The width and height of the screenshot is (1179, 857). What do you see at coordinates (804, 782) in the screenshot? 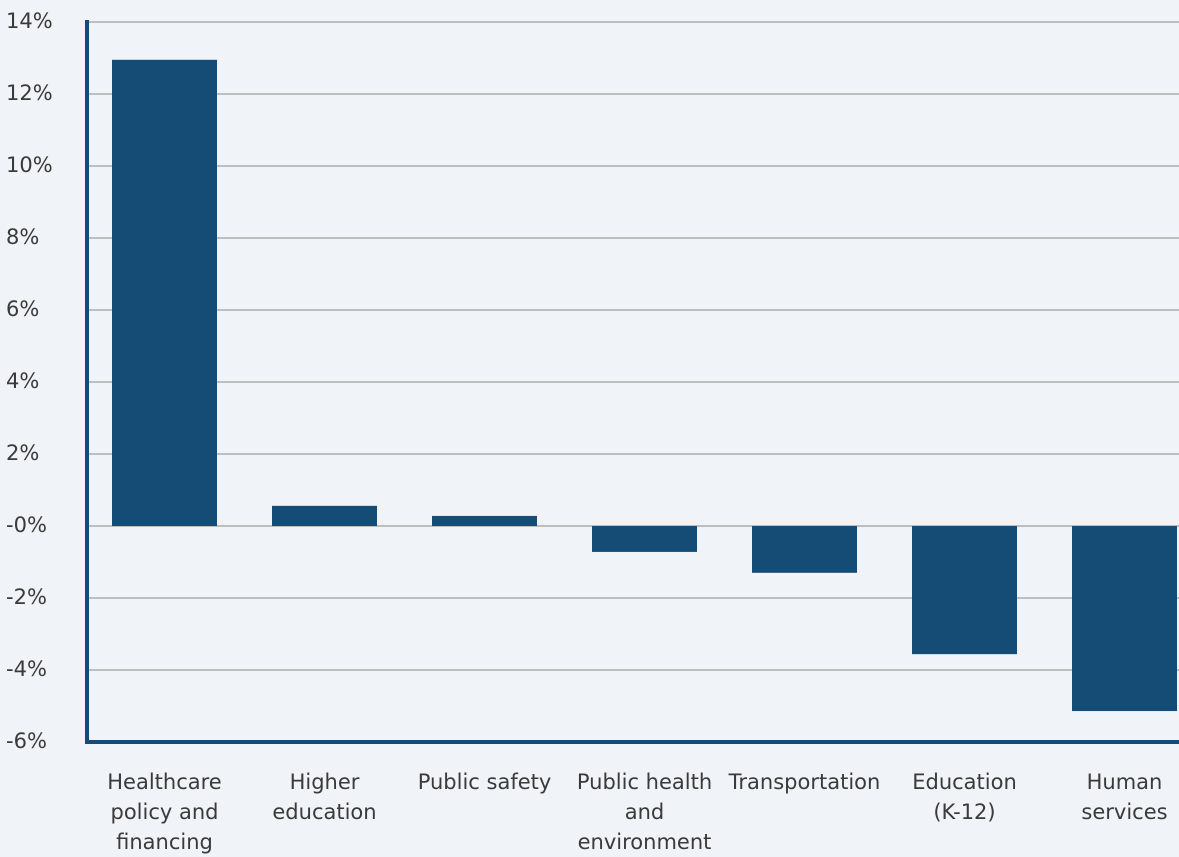
I see `x-tick-label: Transportation` at bounding box center [804, 782].